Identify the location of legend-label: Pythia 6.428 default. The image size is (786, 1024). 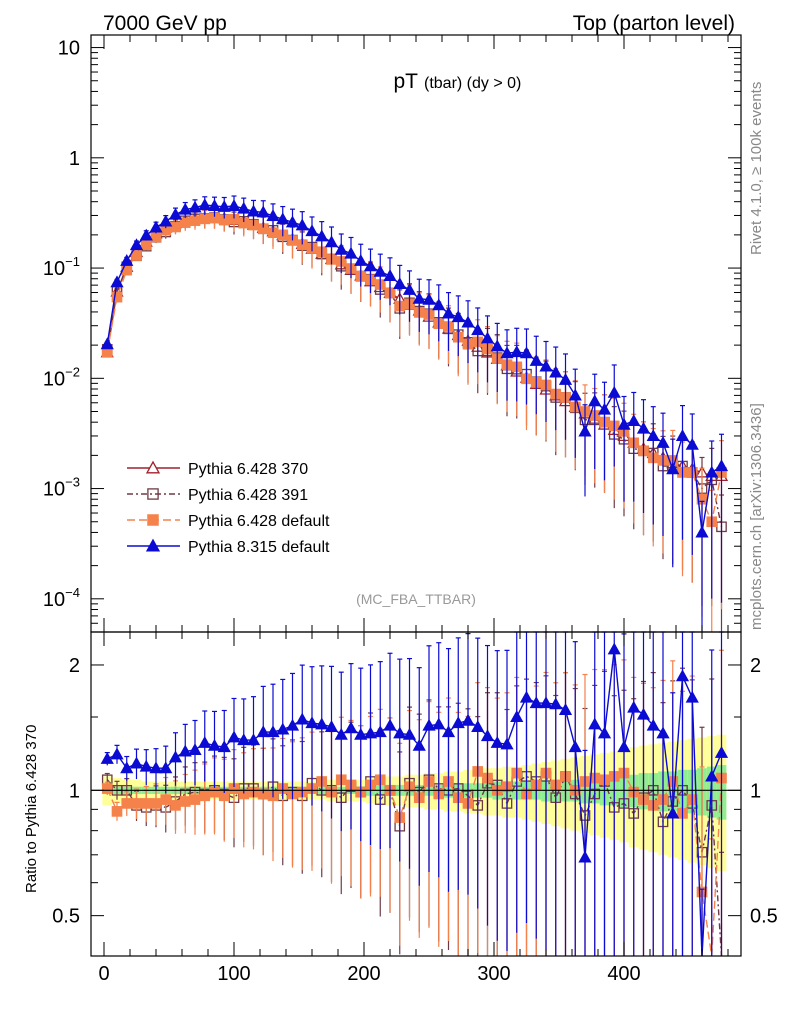
(259, 521).